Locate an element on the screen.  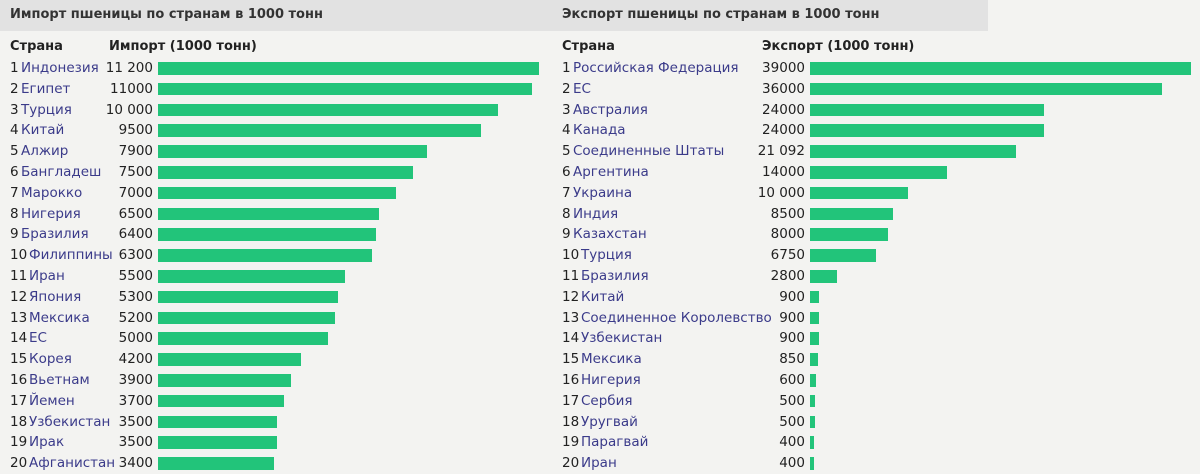
export-country-label: Турция is located at coordinates (606, 255).